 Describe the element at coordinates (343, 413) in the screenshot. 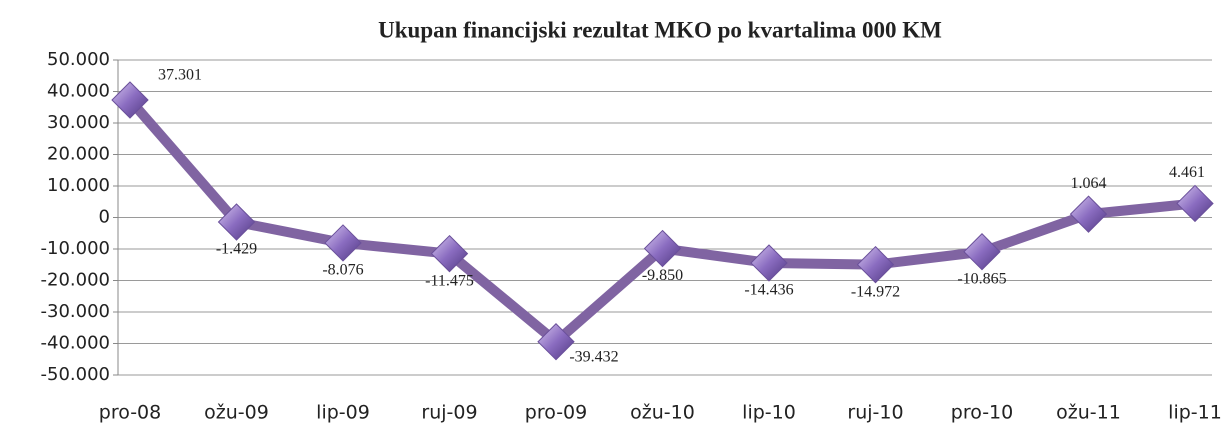

I see `x-tick-label: lip-09` at that location.